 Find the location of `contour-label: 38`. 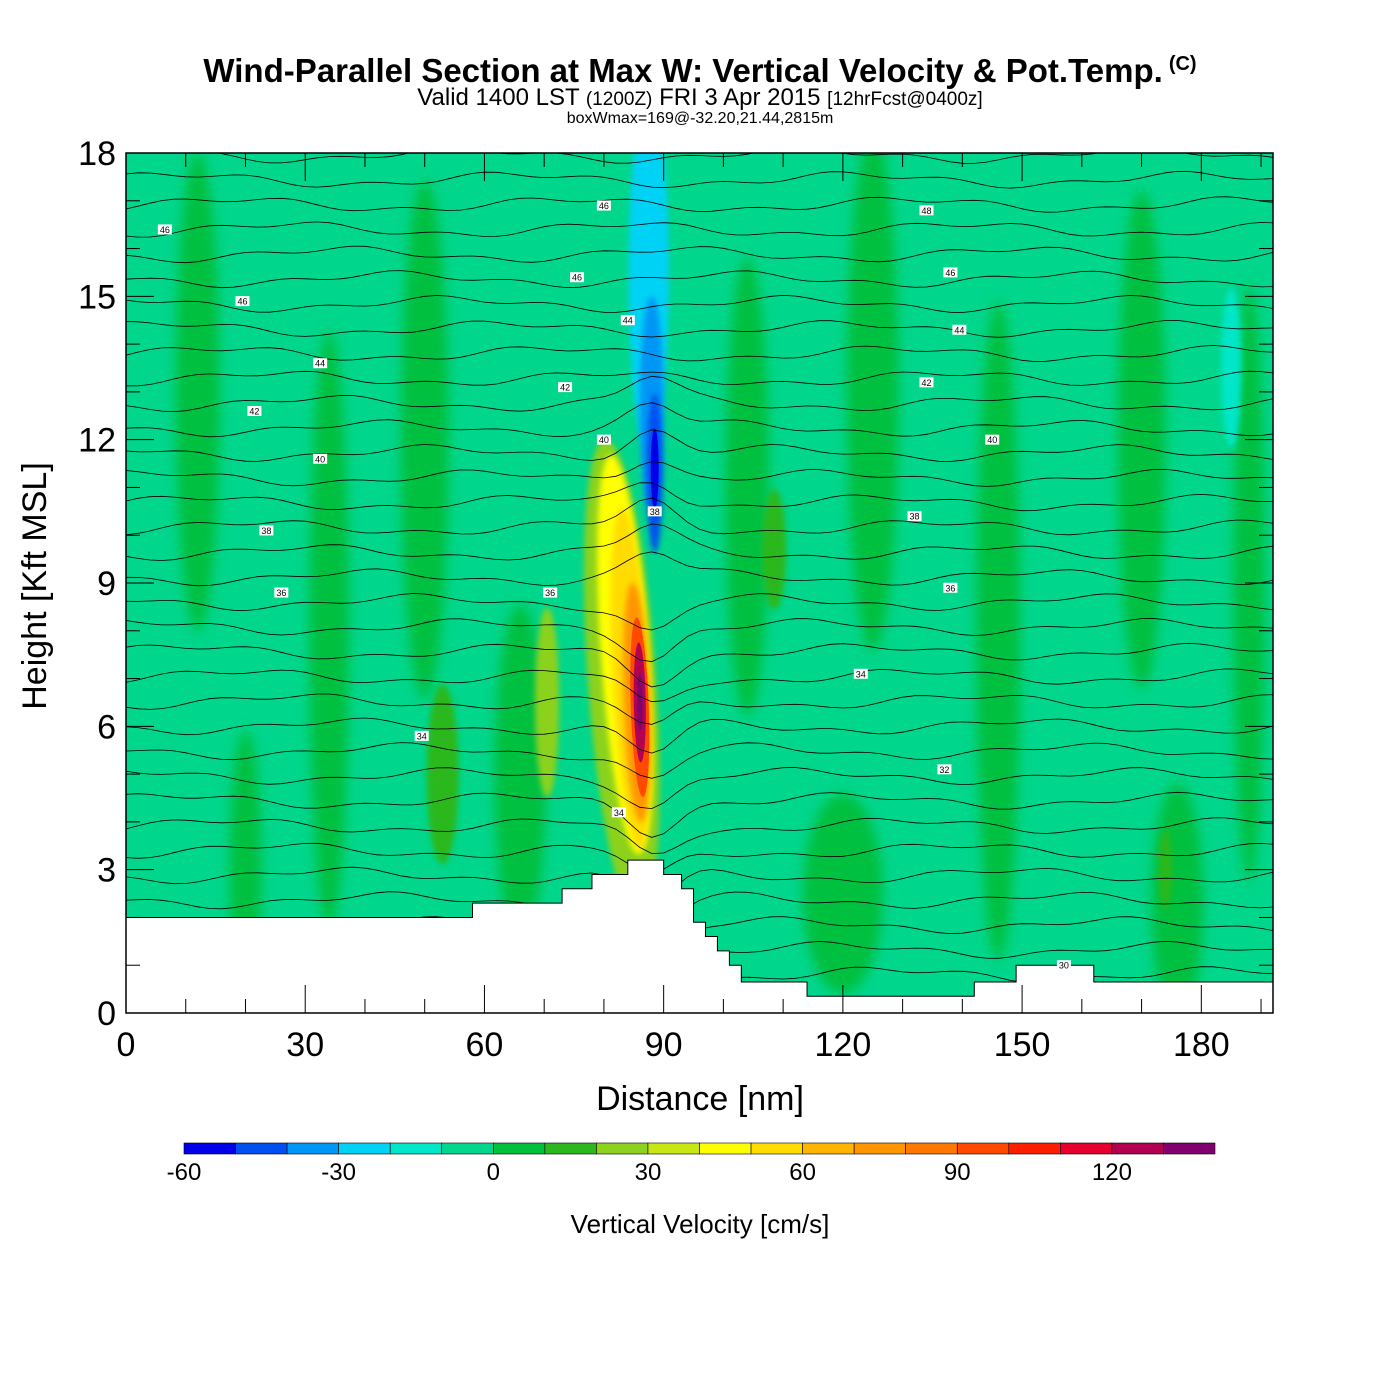

contour-label: 38 is located at coordinates (655, 512).